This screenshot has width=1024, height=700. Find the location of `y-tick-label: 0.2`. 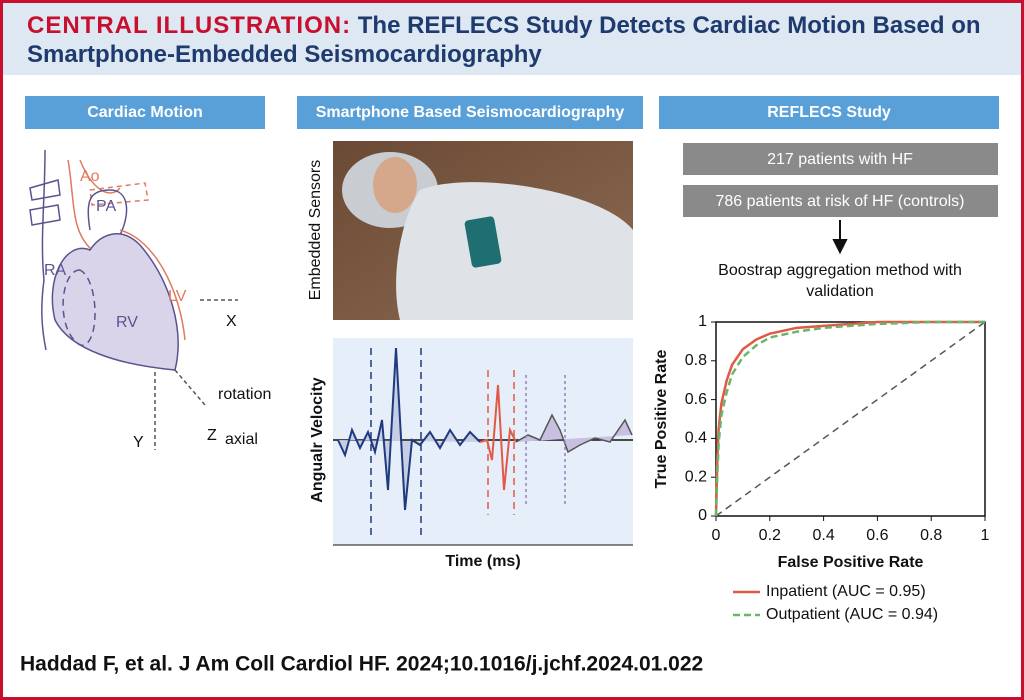

y-tick-label: 0.2 is located at coordinates (696, 476).